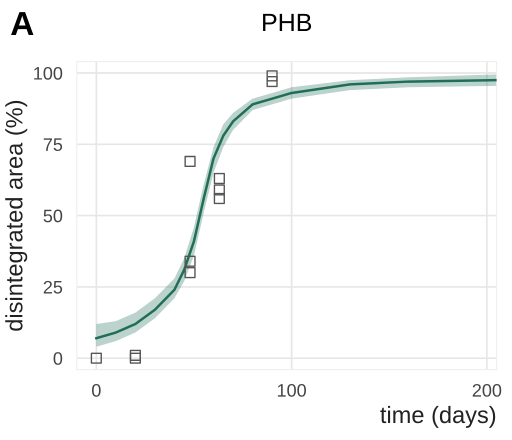 Image resolution: width=512 pixels, height=440 pixels. Describe the element at coordinates (287, 23) in the screenshot. I see `chart-title: PHB` at that location.